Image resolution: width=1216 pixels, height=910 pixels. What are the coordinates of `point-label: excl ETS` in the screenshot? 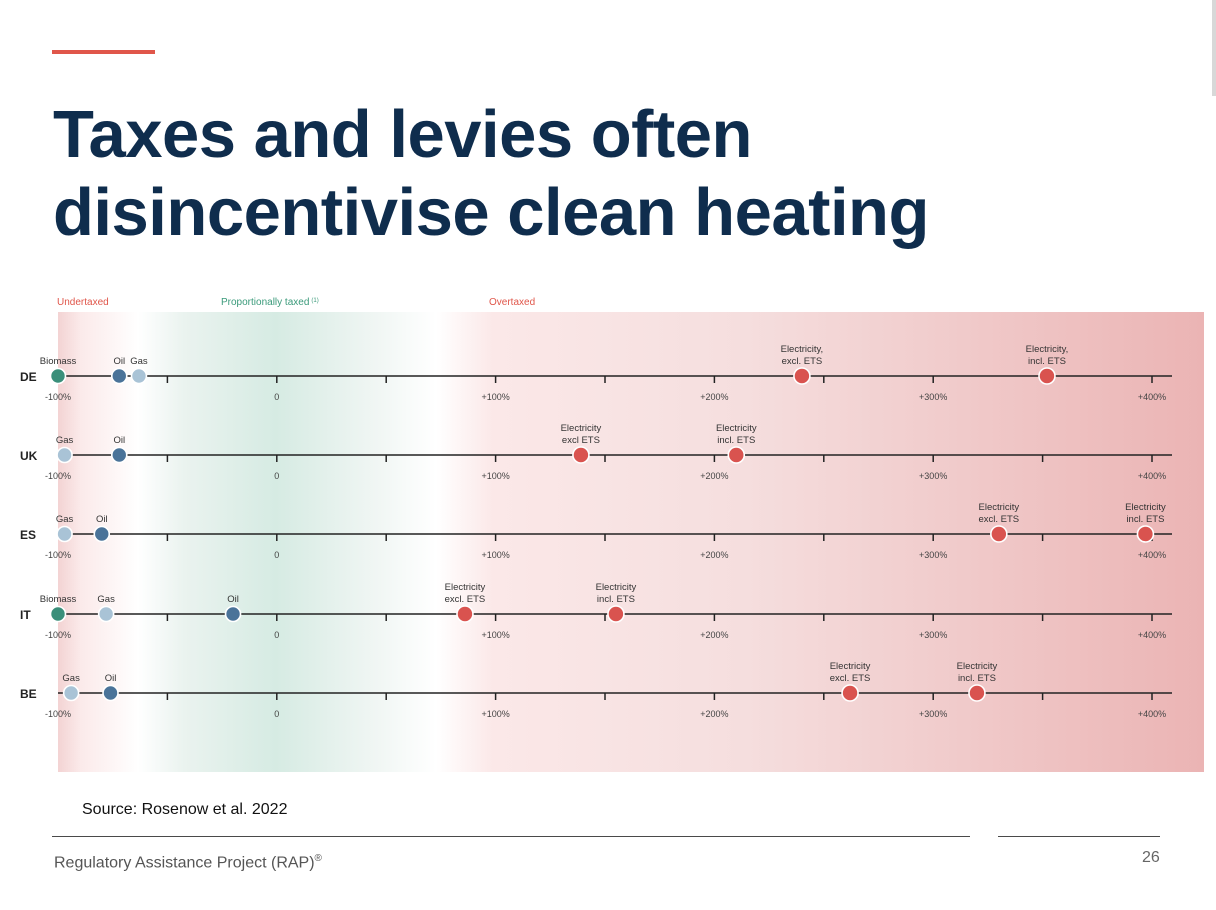 It's located at (581, 440).